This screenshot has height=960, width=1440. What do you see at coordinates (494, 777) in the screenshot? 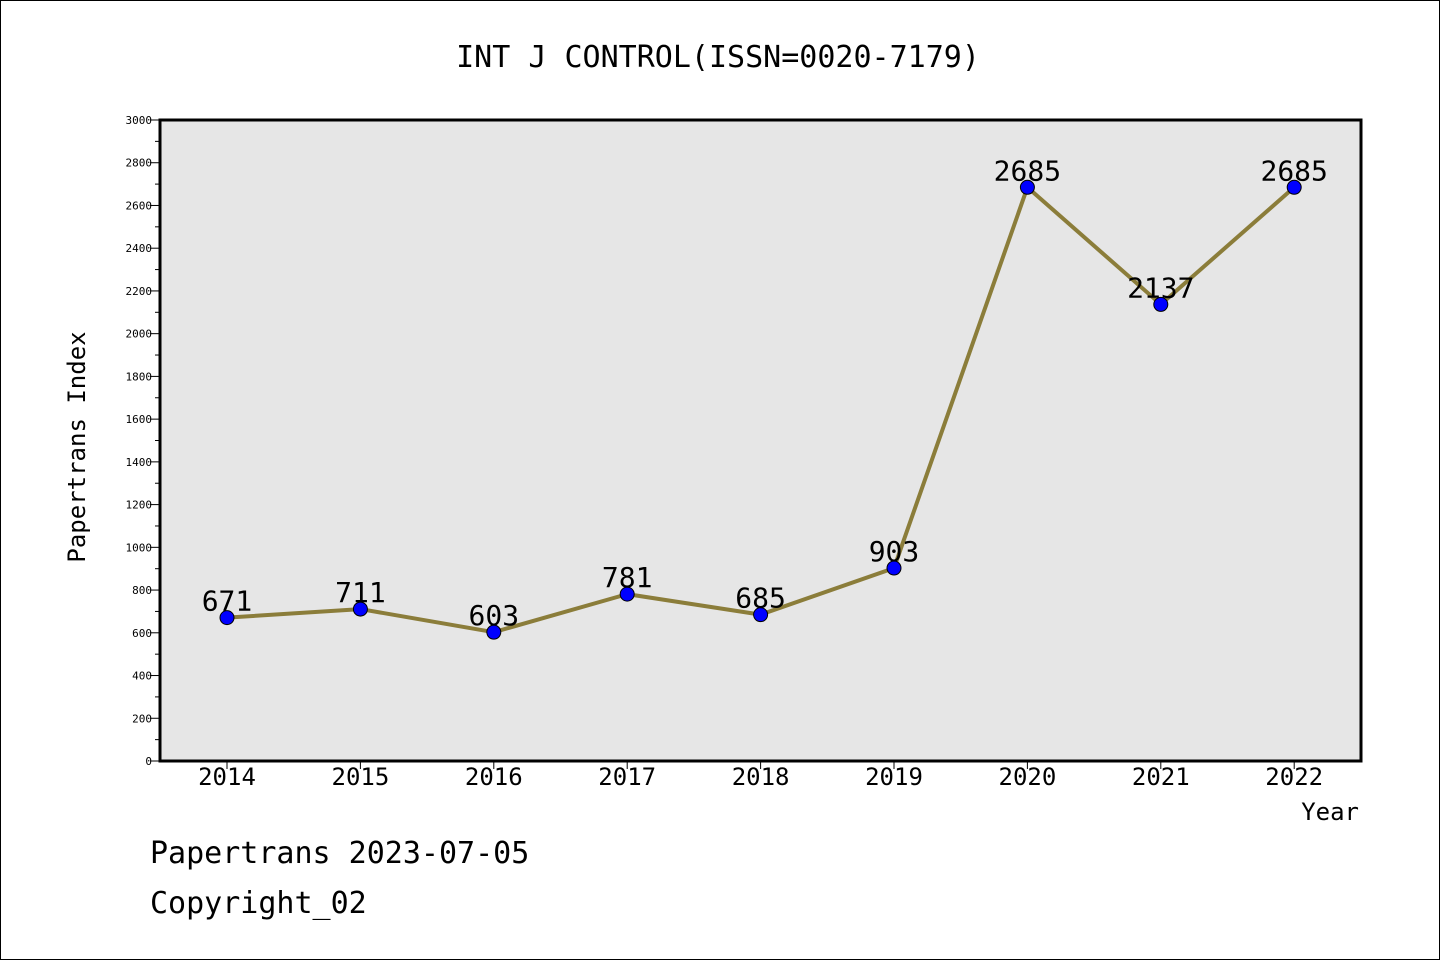
I see `x-tick-label: 2016` at bounding box center [494, 777].